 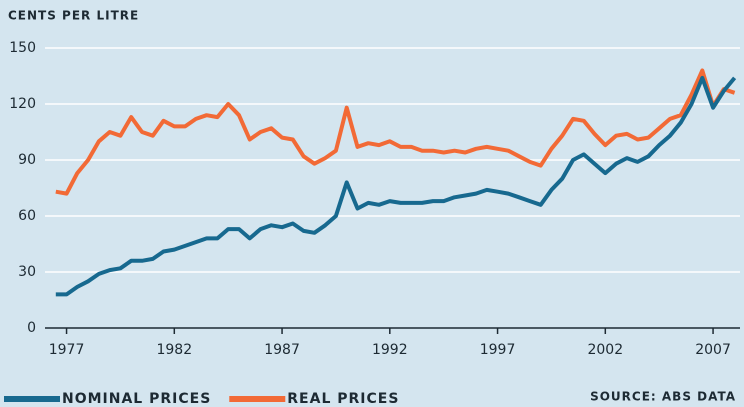 What do you see at coordinates (27, 216) in the screenshot?
I see `y-tick-label: 60` at bounding box center [27, 216].